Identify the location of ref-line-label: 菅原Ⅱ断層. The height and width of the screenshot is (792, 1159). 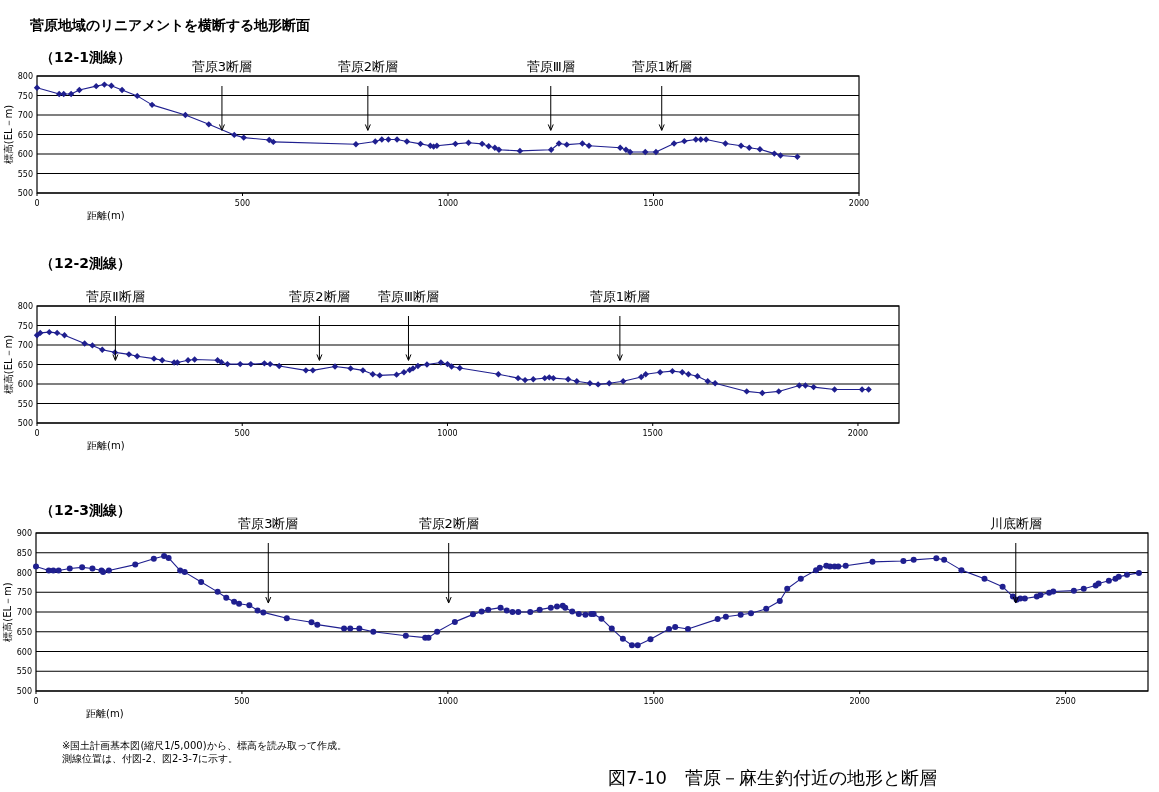
(115, 296).